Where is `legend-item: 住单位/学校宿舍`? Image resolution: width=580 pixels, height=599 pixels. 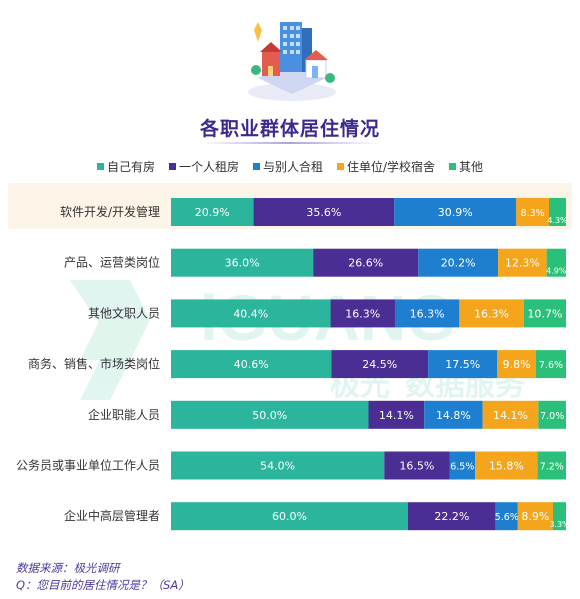
legend-item: 住单位/学校宿舍 is located at coordinates (386, 166).